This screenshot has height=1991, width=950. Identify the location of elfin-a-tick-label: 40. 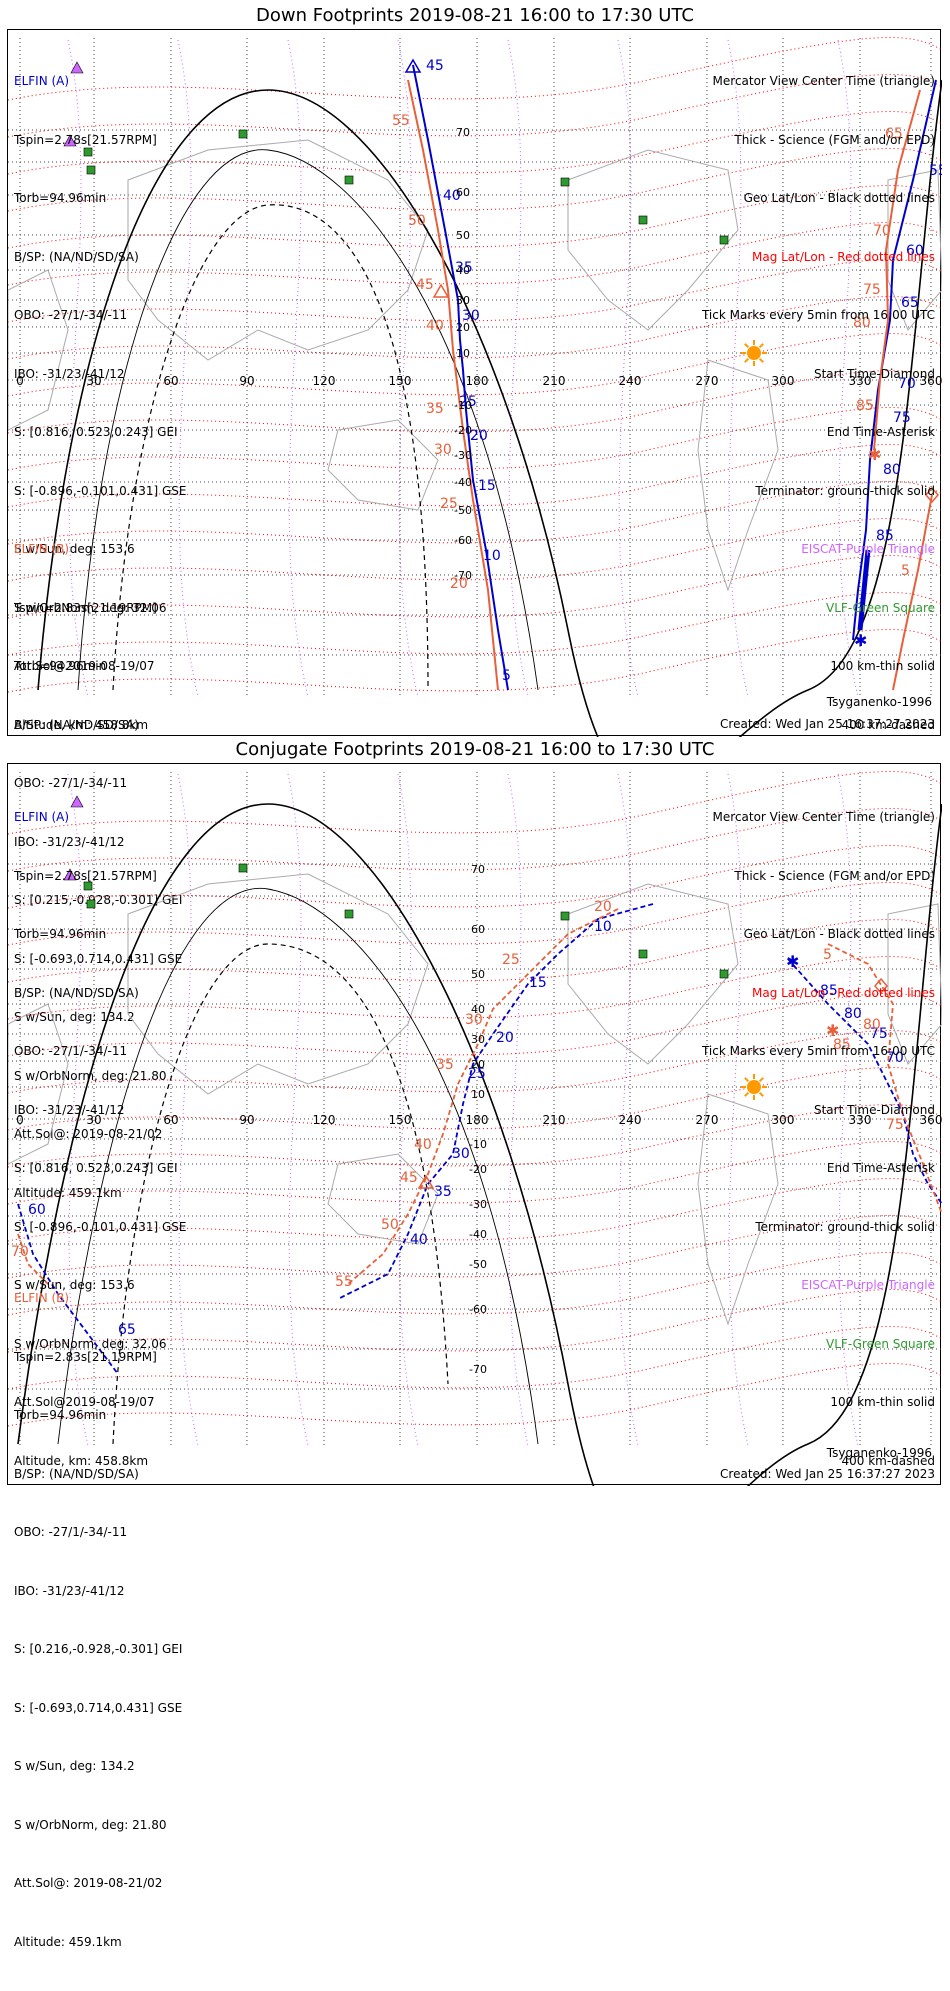
(419, 1240).